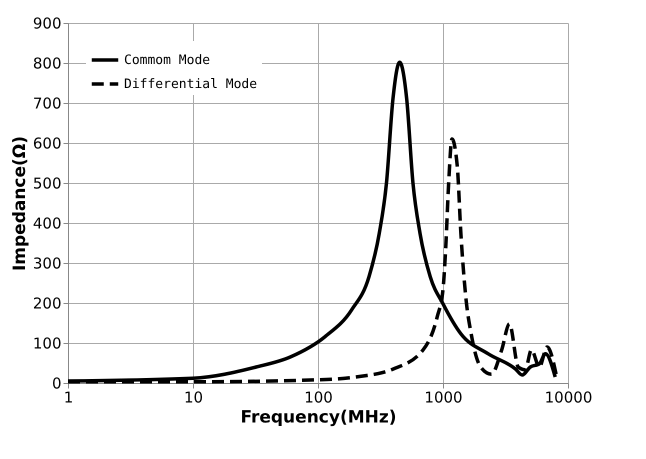 This screenshot has width=646, height=459. What do you see at coordinates (318, 418) in the screenshot?
I see `x-axis-title: Frequency(MHz)` at bounding box center [318, 418].